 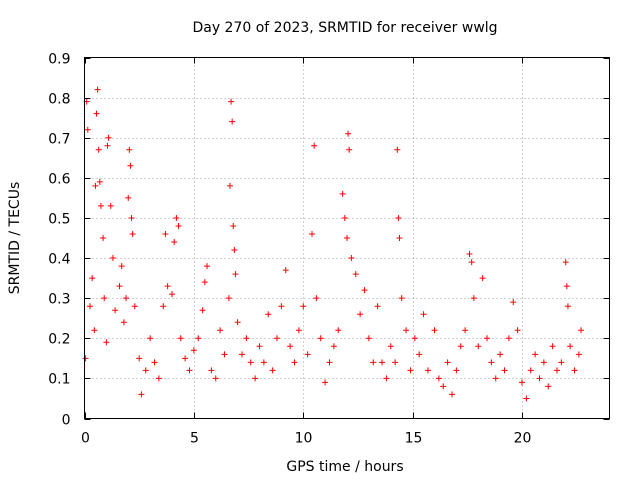 What do you see at coordinates (59, 380) in the screenshot?
I see `y-tick-label: 0.1` at bounding box center [59, 380].